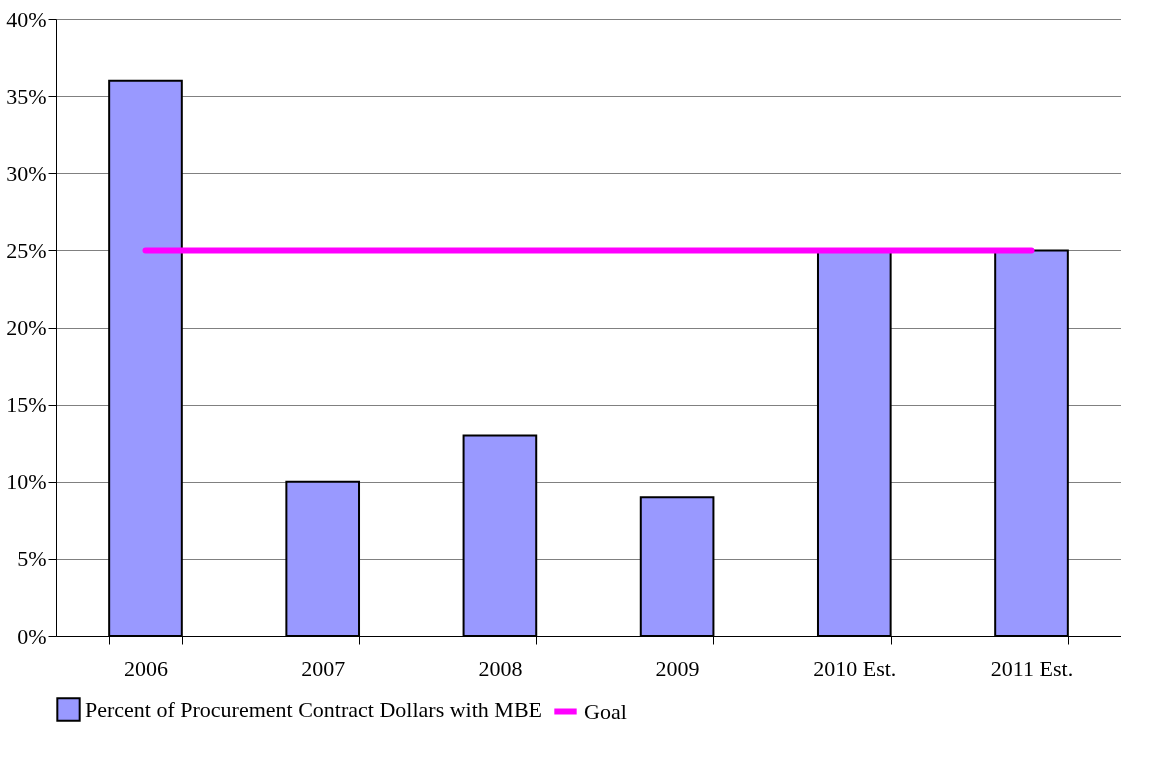 The height and width of the screenshot is (765, 1157). What do you see at coordinates (26, 173) in the screenshot?
I see `y-tick-label: 30%` at bounding box center [26, 173].